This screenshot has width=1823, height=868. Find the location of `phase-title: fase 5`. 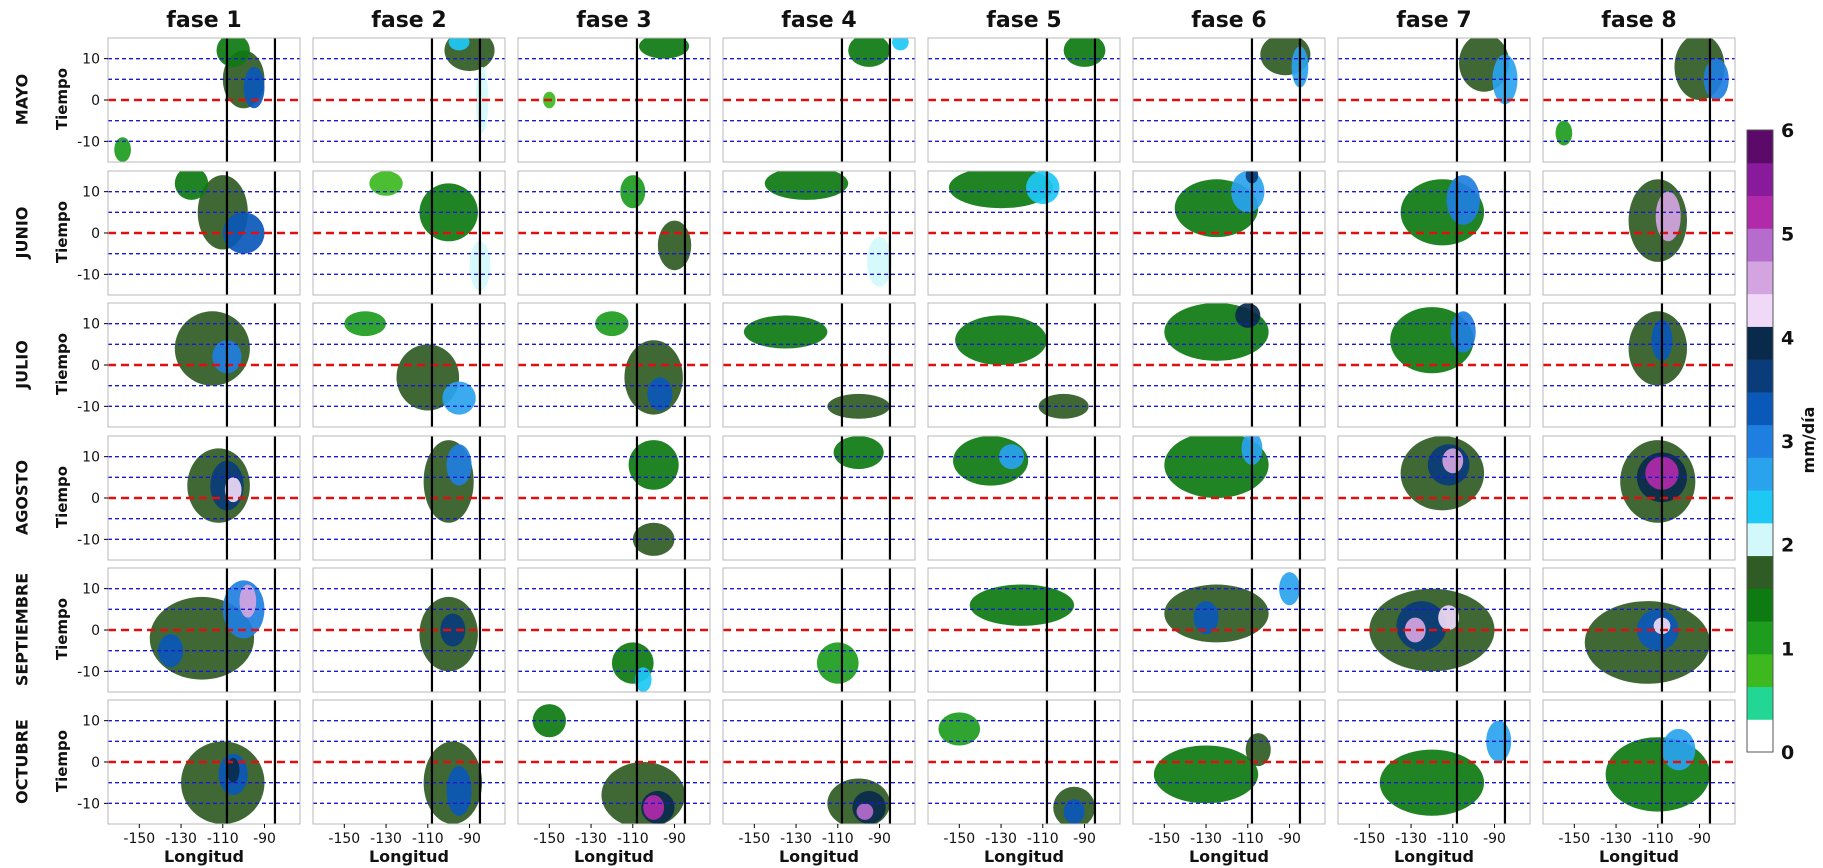

phase-title: fase 5 is located at coordinates (1024, 20).